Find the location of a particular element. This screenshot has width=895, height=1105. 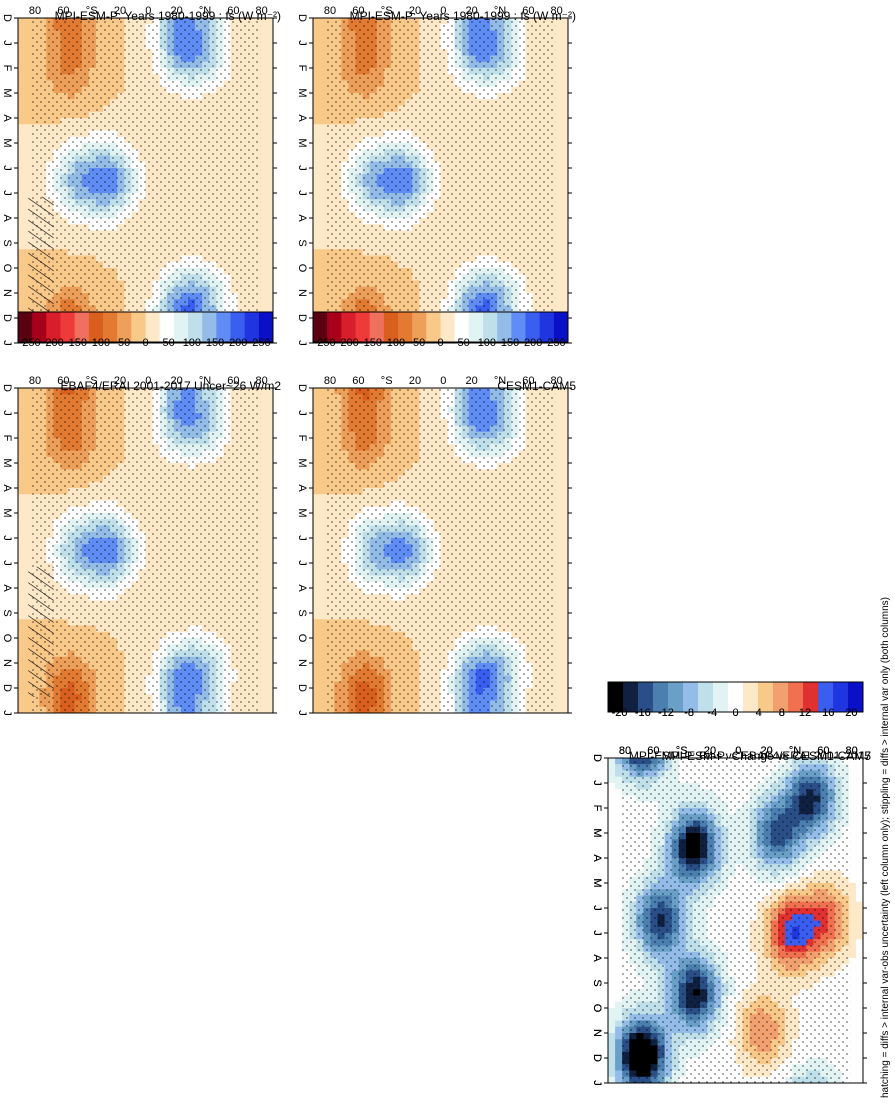

month-tick-label: A is located at coordinates (302, 118).